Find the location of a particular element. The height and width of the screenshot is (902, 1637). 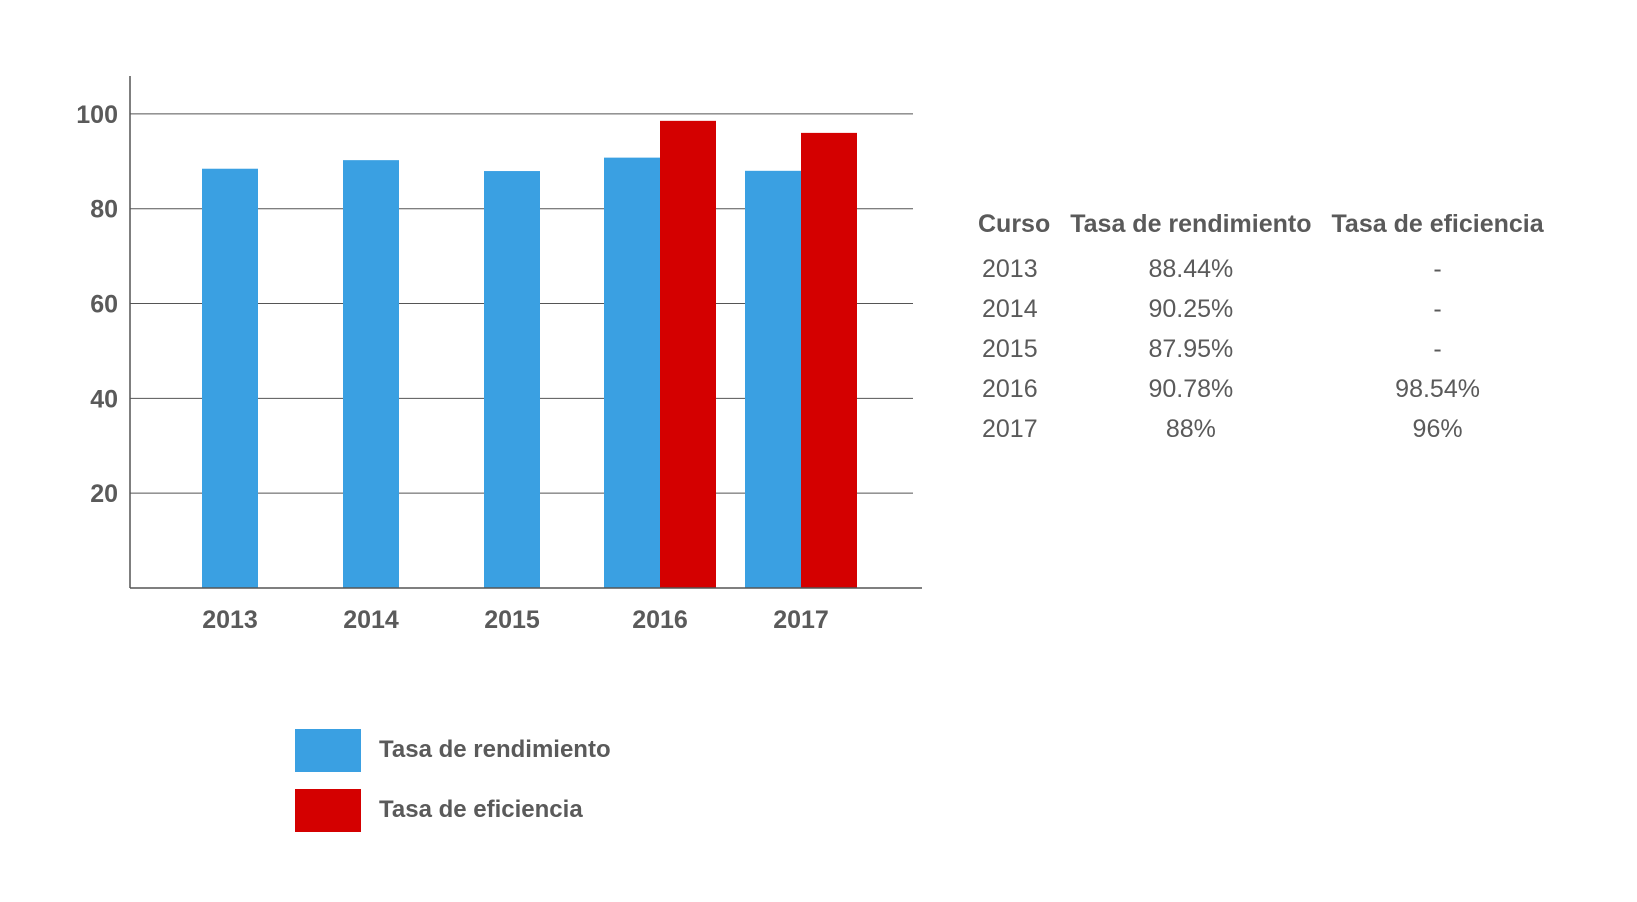

legend-swatch-rendimiento is located at coordinates (328, 750).